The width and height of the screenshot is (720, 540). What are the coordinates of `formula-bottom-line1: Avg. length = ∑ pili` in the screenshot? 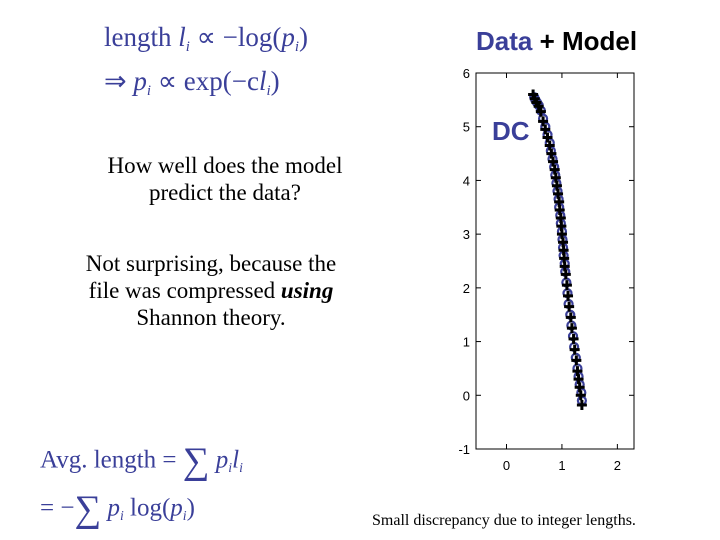 It's located at (141, 461).